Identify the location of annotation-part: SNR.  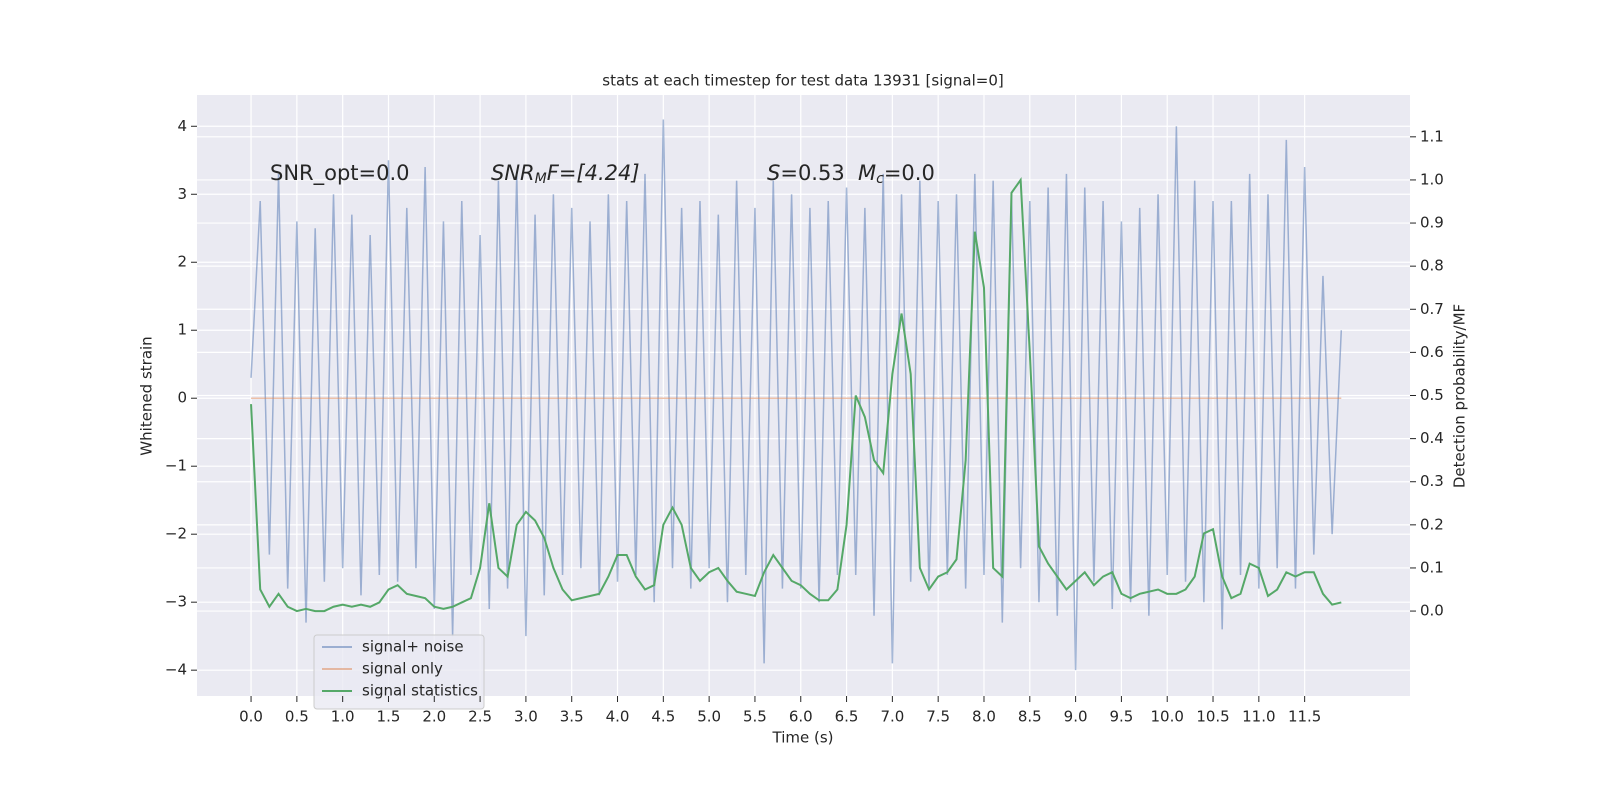
(513, 173).